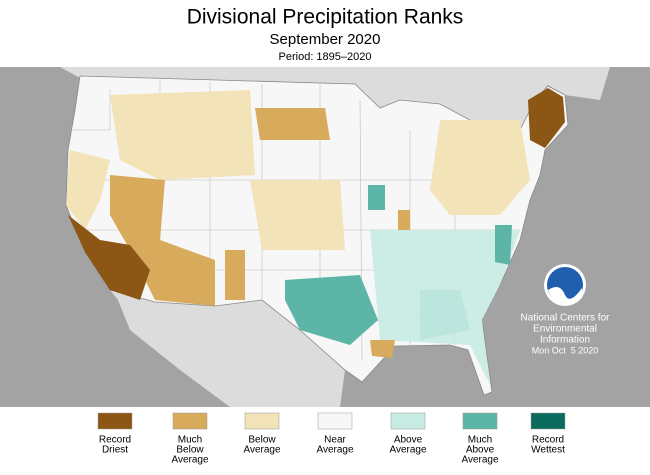  What do you see at coordinates (565, 329) in the screenshot?
I see `credit-line: Environmental` at bounding box center [565, 329].